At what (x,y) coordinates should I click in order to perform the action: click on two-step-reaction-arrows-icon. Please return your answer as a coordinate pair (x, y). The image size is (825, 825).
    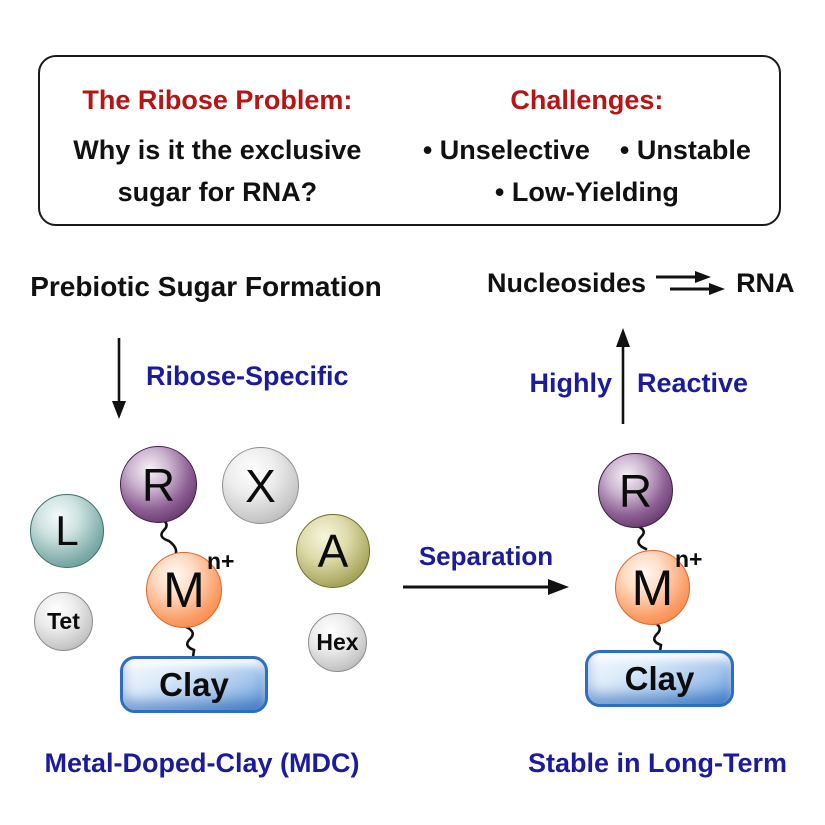
    Looking at the image, I should click on (691, 283).